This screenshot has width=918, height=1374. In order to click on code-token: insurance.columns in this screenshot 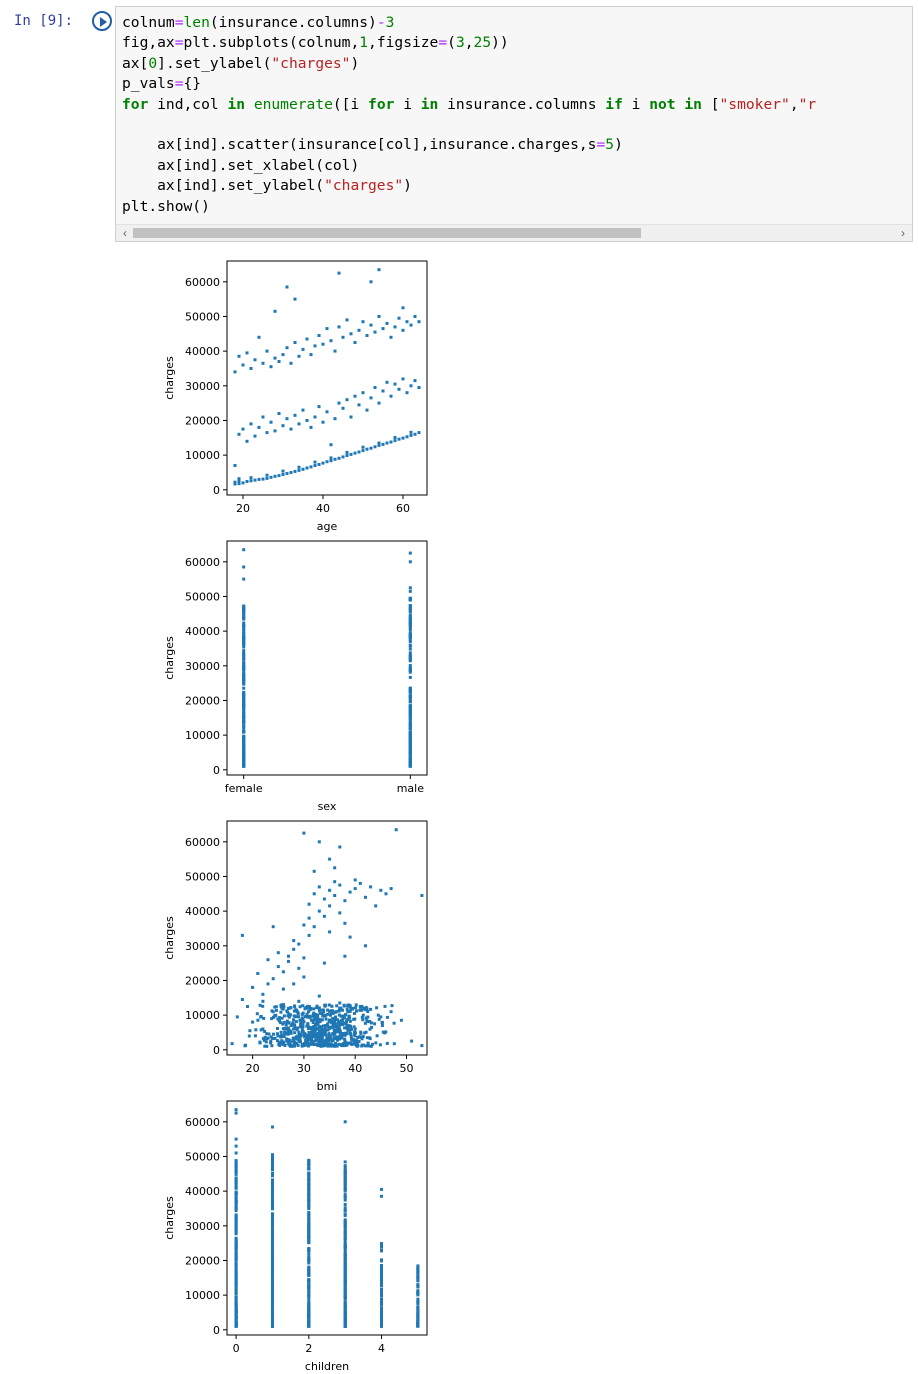, I will do `click(522, 104)`.